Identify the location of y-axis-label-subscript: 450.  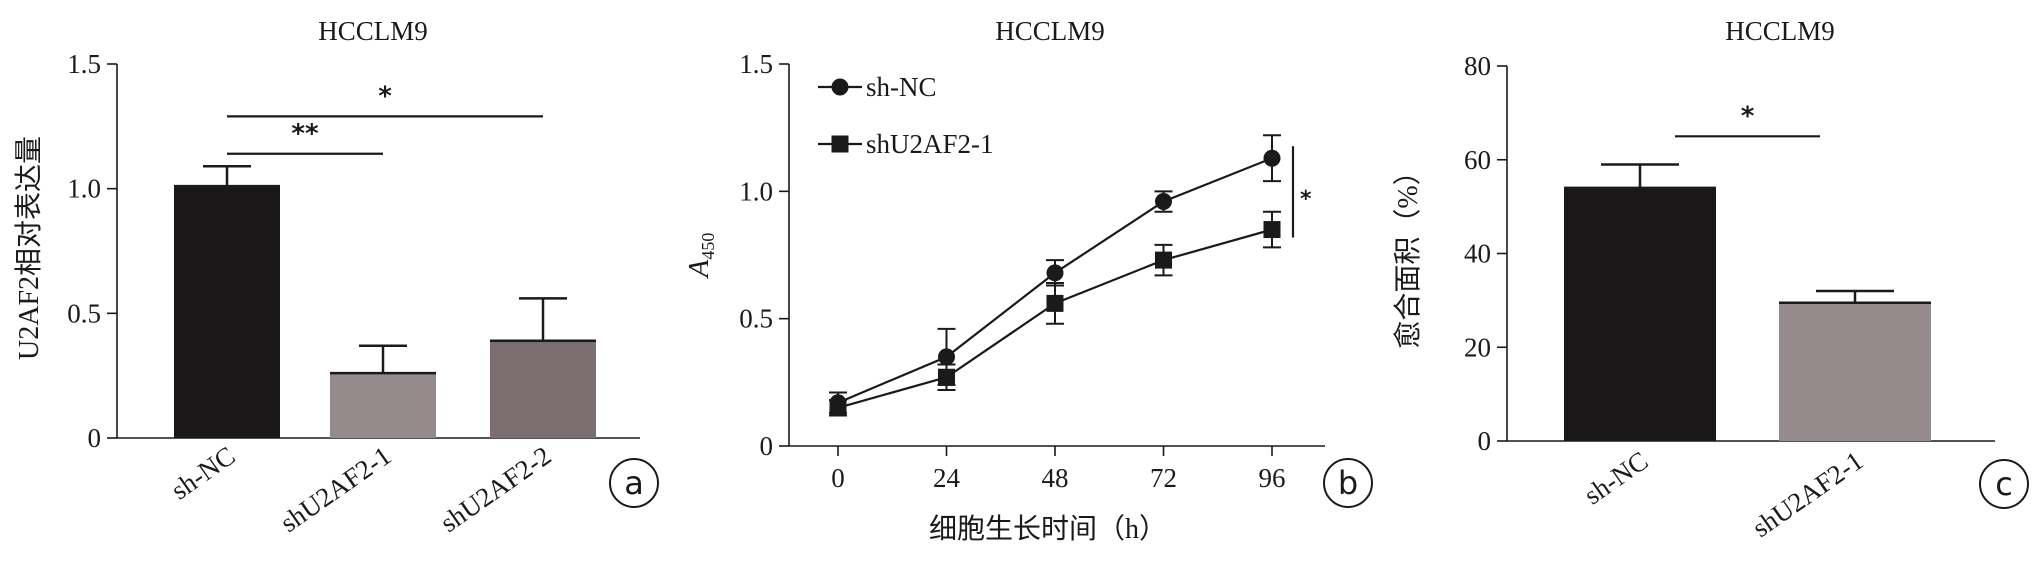
(708, 246).